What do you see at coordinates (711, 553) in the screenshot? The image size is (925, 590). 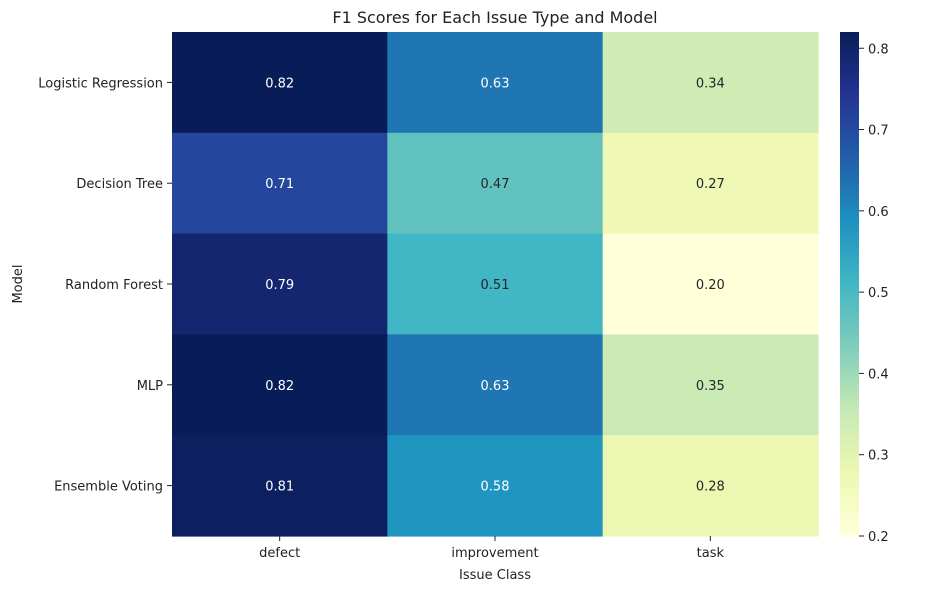 I see `x-tick-label-2: task` at bounding box center [711, 553].